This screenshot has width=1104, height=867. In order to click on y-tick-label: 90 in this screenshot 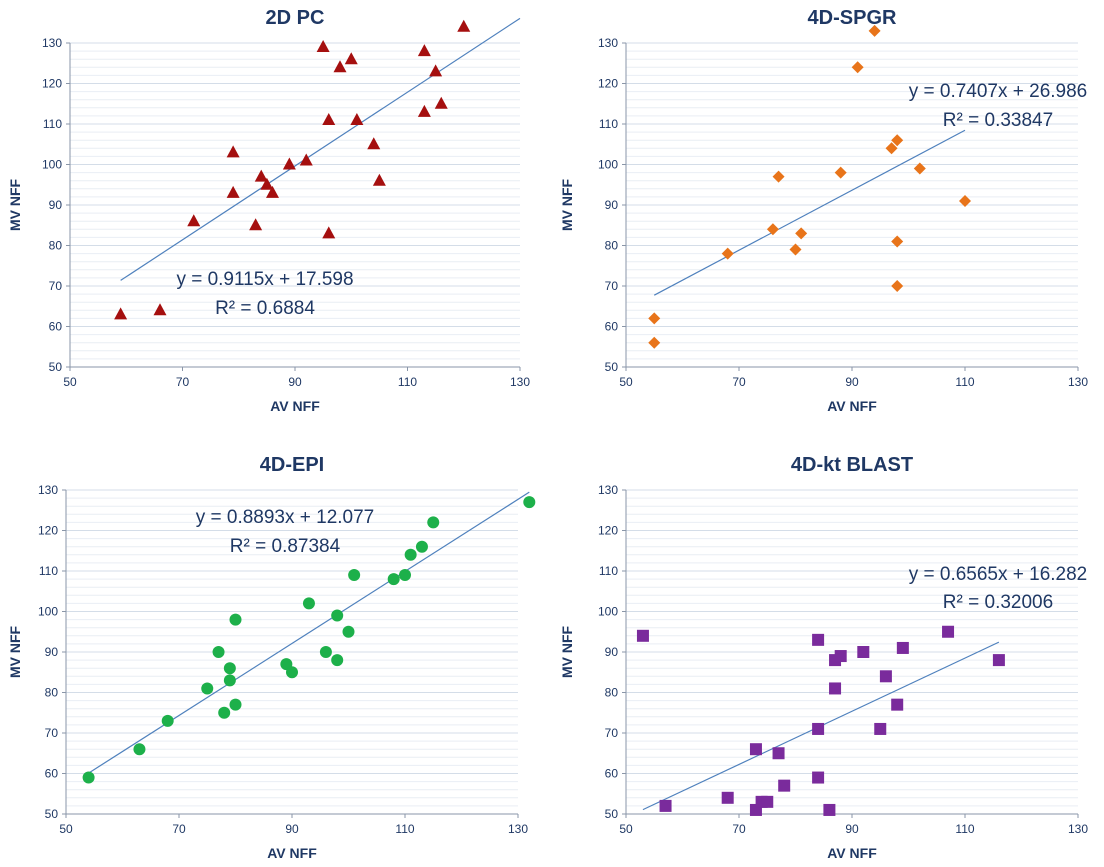, I will do `click(612, 652)`.